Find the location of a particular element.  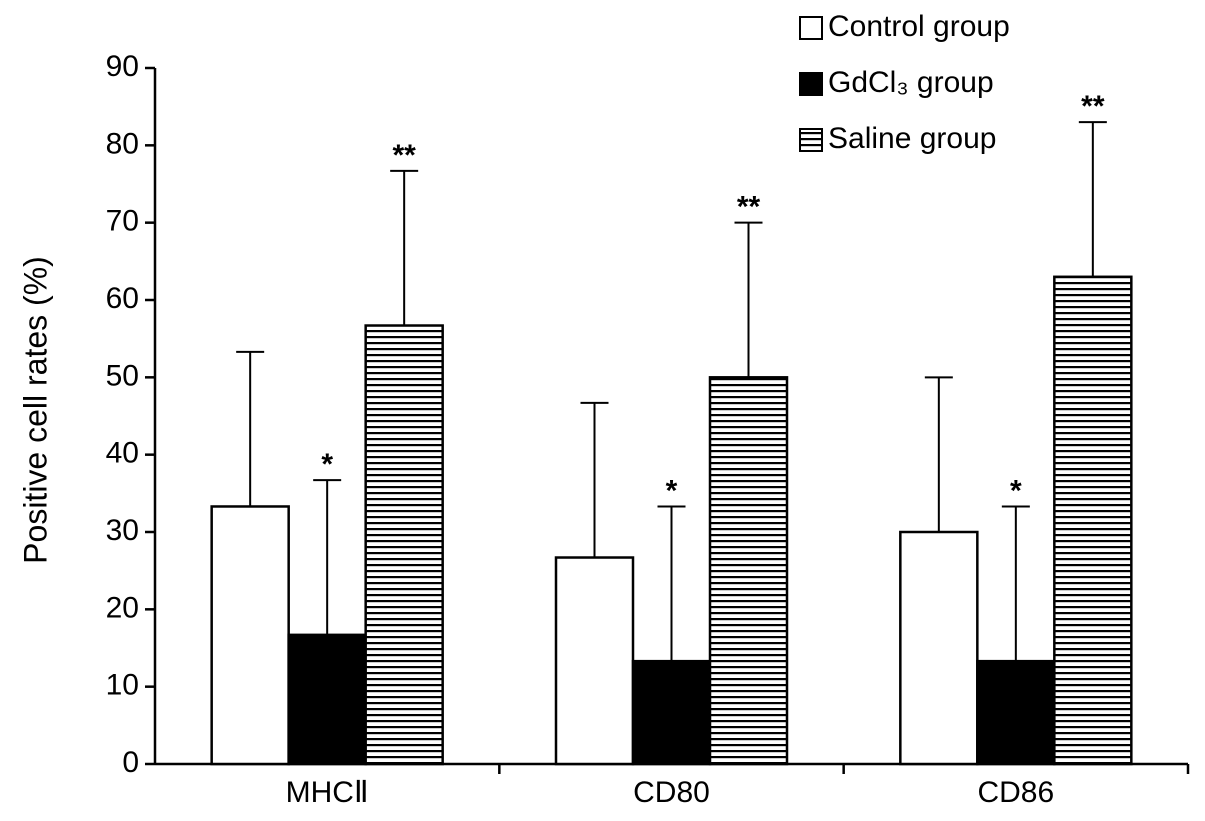

y-tick-label: 70 is located at coordinates (122, 221).